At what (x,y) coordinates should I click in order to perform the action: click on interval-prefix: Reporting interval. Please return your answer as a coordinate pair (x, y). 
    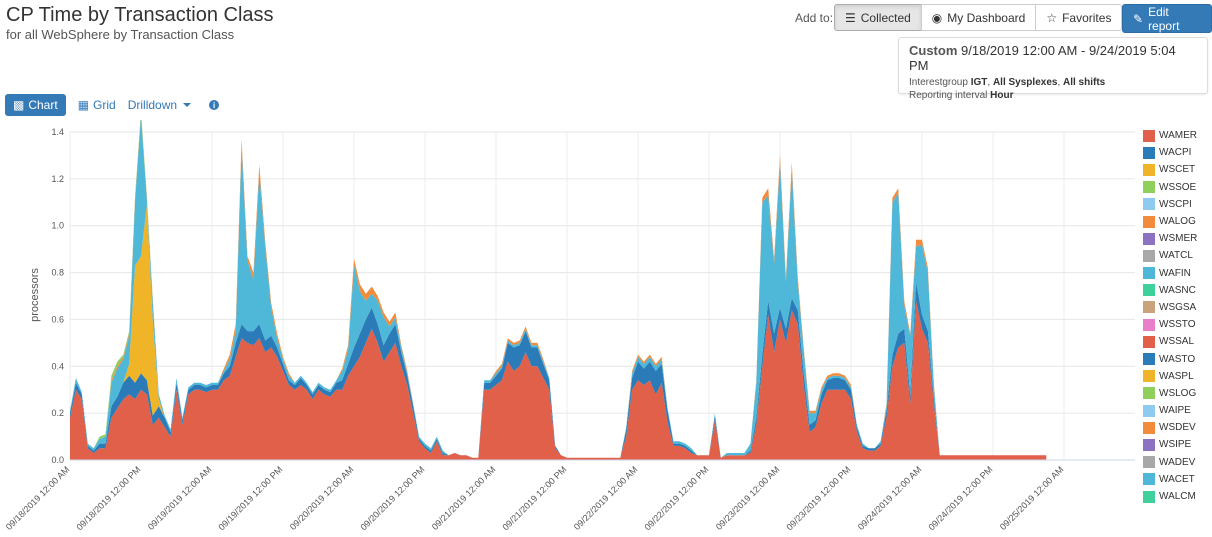
    Looking at the image, I should click on (948, 95).